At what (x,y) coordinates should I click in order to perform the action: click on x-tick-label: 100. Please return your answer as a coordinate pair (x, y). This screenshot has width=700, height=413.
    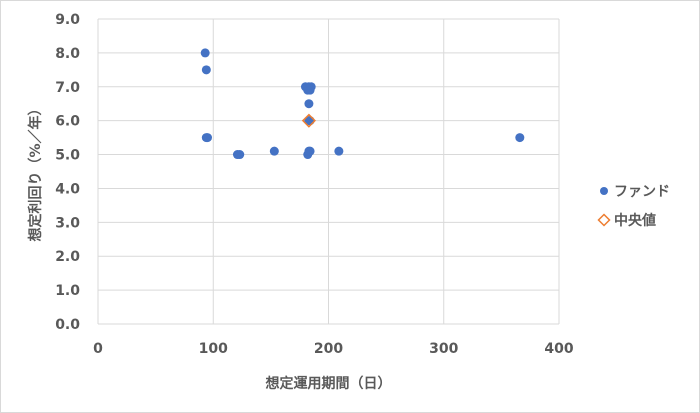
    Looking at the image, I should click on (213, 349).